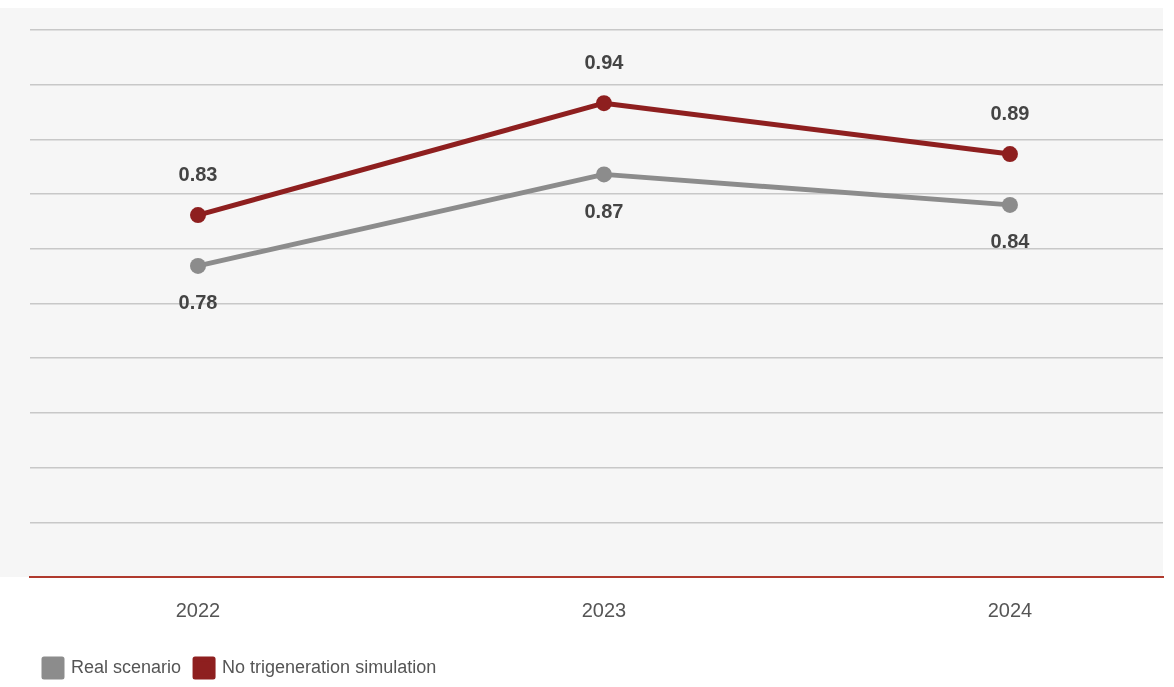  Describe the element at coordinates (198, 302) in the screenshot. I see `data-label: 0.78` at that location.